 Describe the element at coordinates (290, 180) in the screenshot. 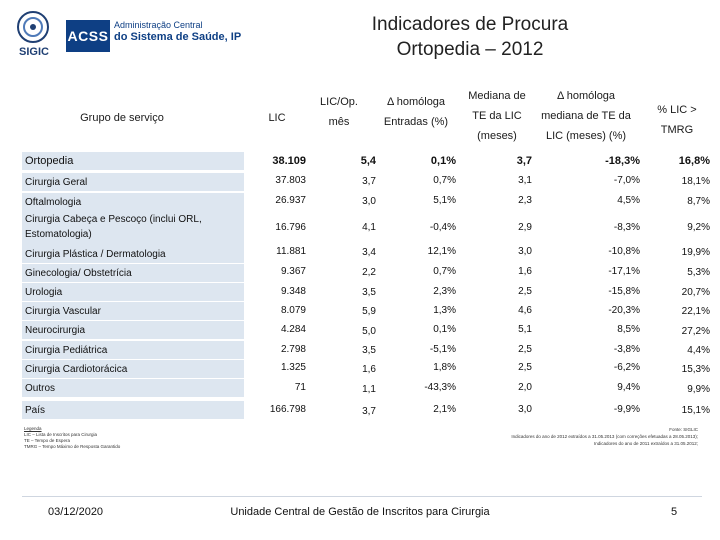

I see `cell-lic: 37.803` at that location.